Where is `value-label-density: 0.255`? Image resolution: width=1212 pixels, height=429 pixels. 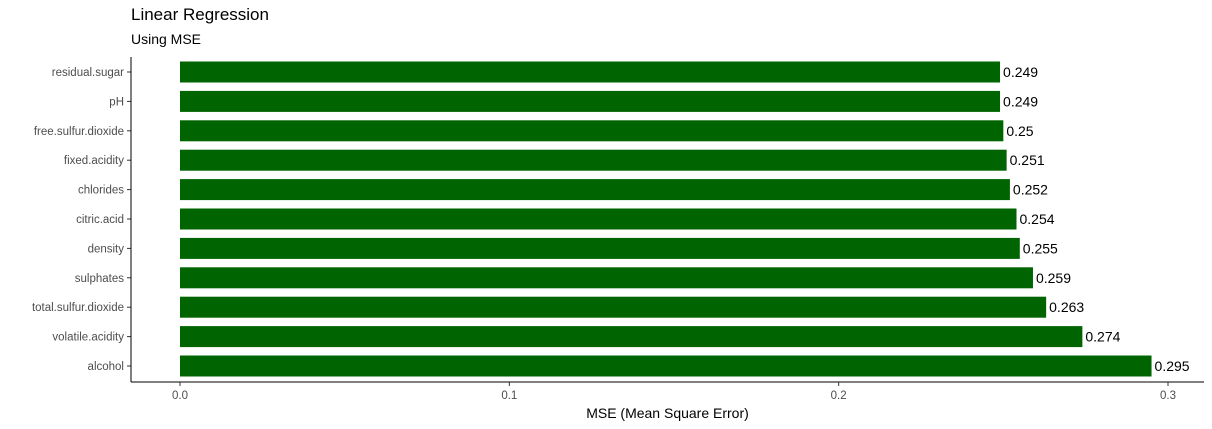
value-label-density: 0.255 is located at coordinates (1040, 248).